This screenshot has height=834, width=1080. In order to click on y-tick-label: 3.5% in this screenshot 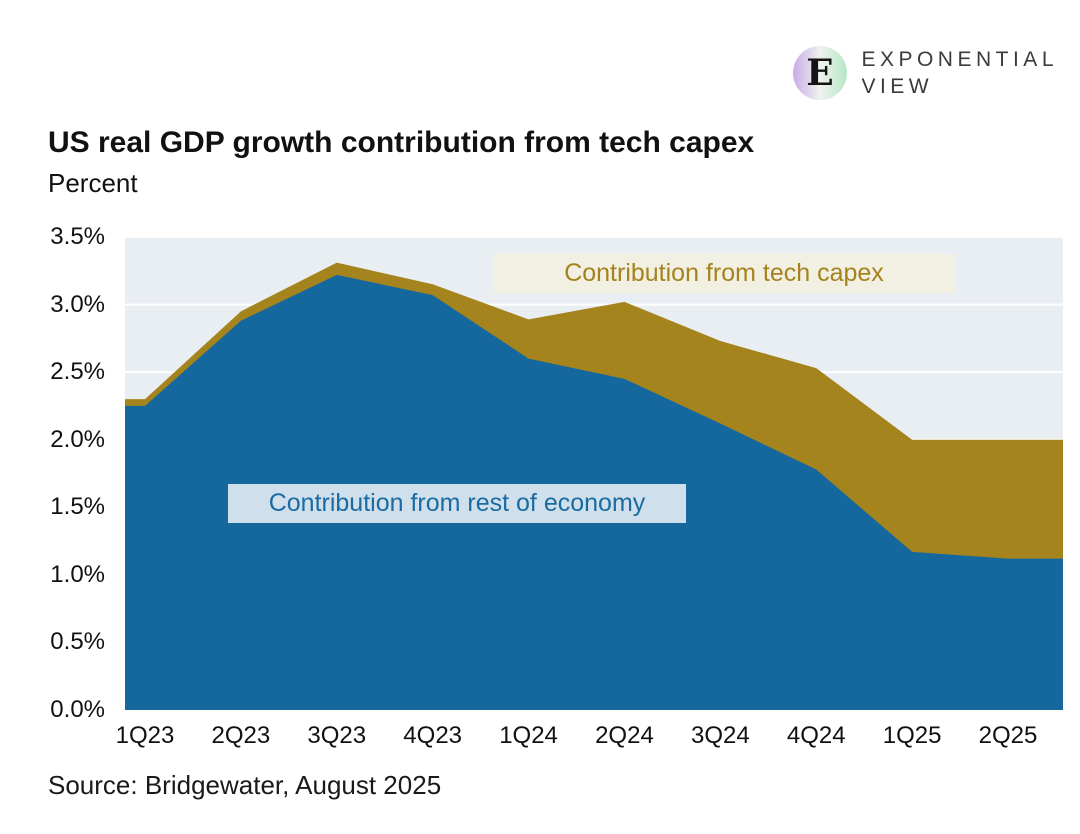, I will do `click(77, 236)`.